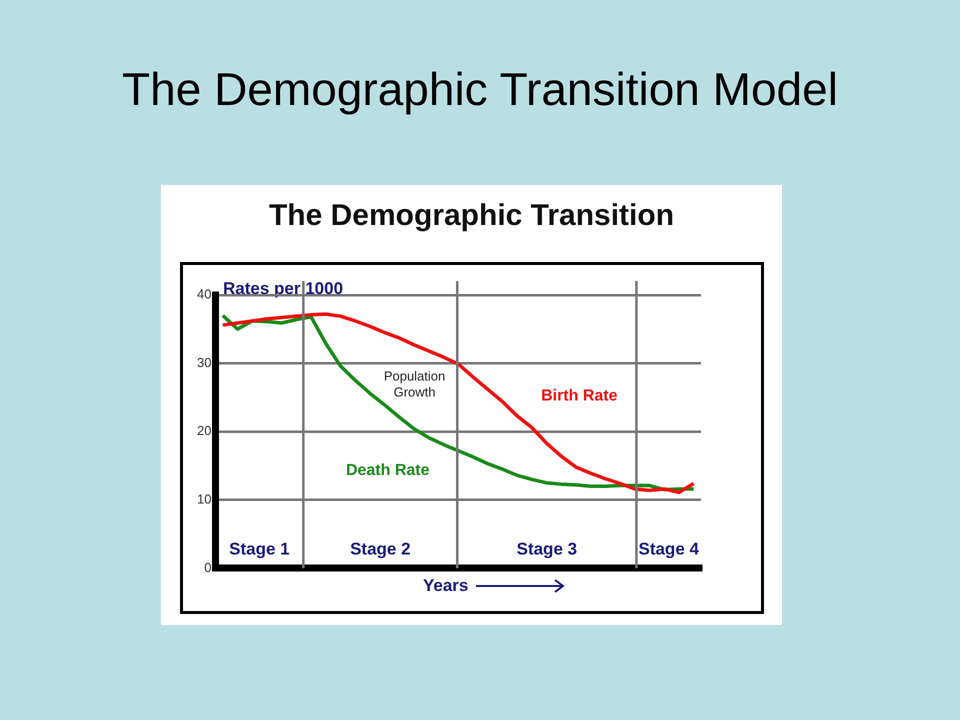 This screenshot has width=960, height=720. Describe the element at coordinates (547, 548) in the screenshot. I see `annotation: Stage 3` at that location.